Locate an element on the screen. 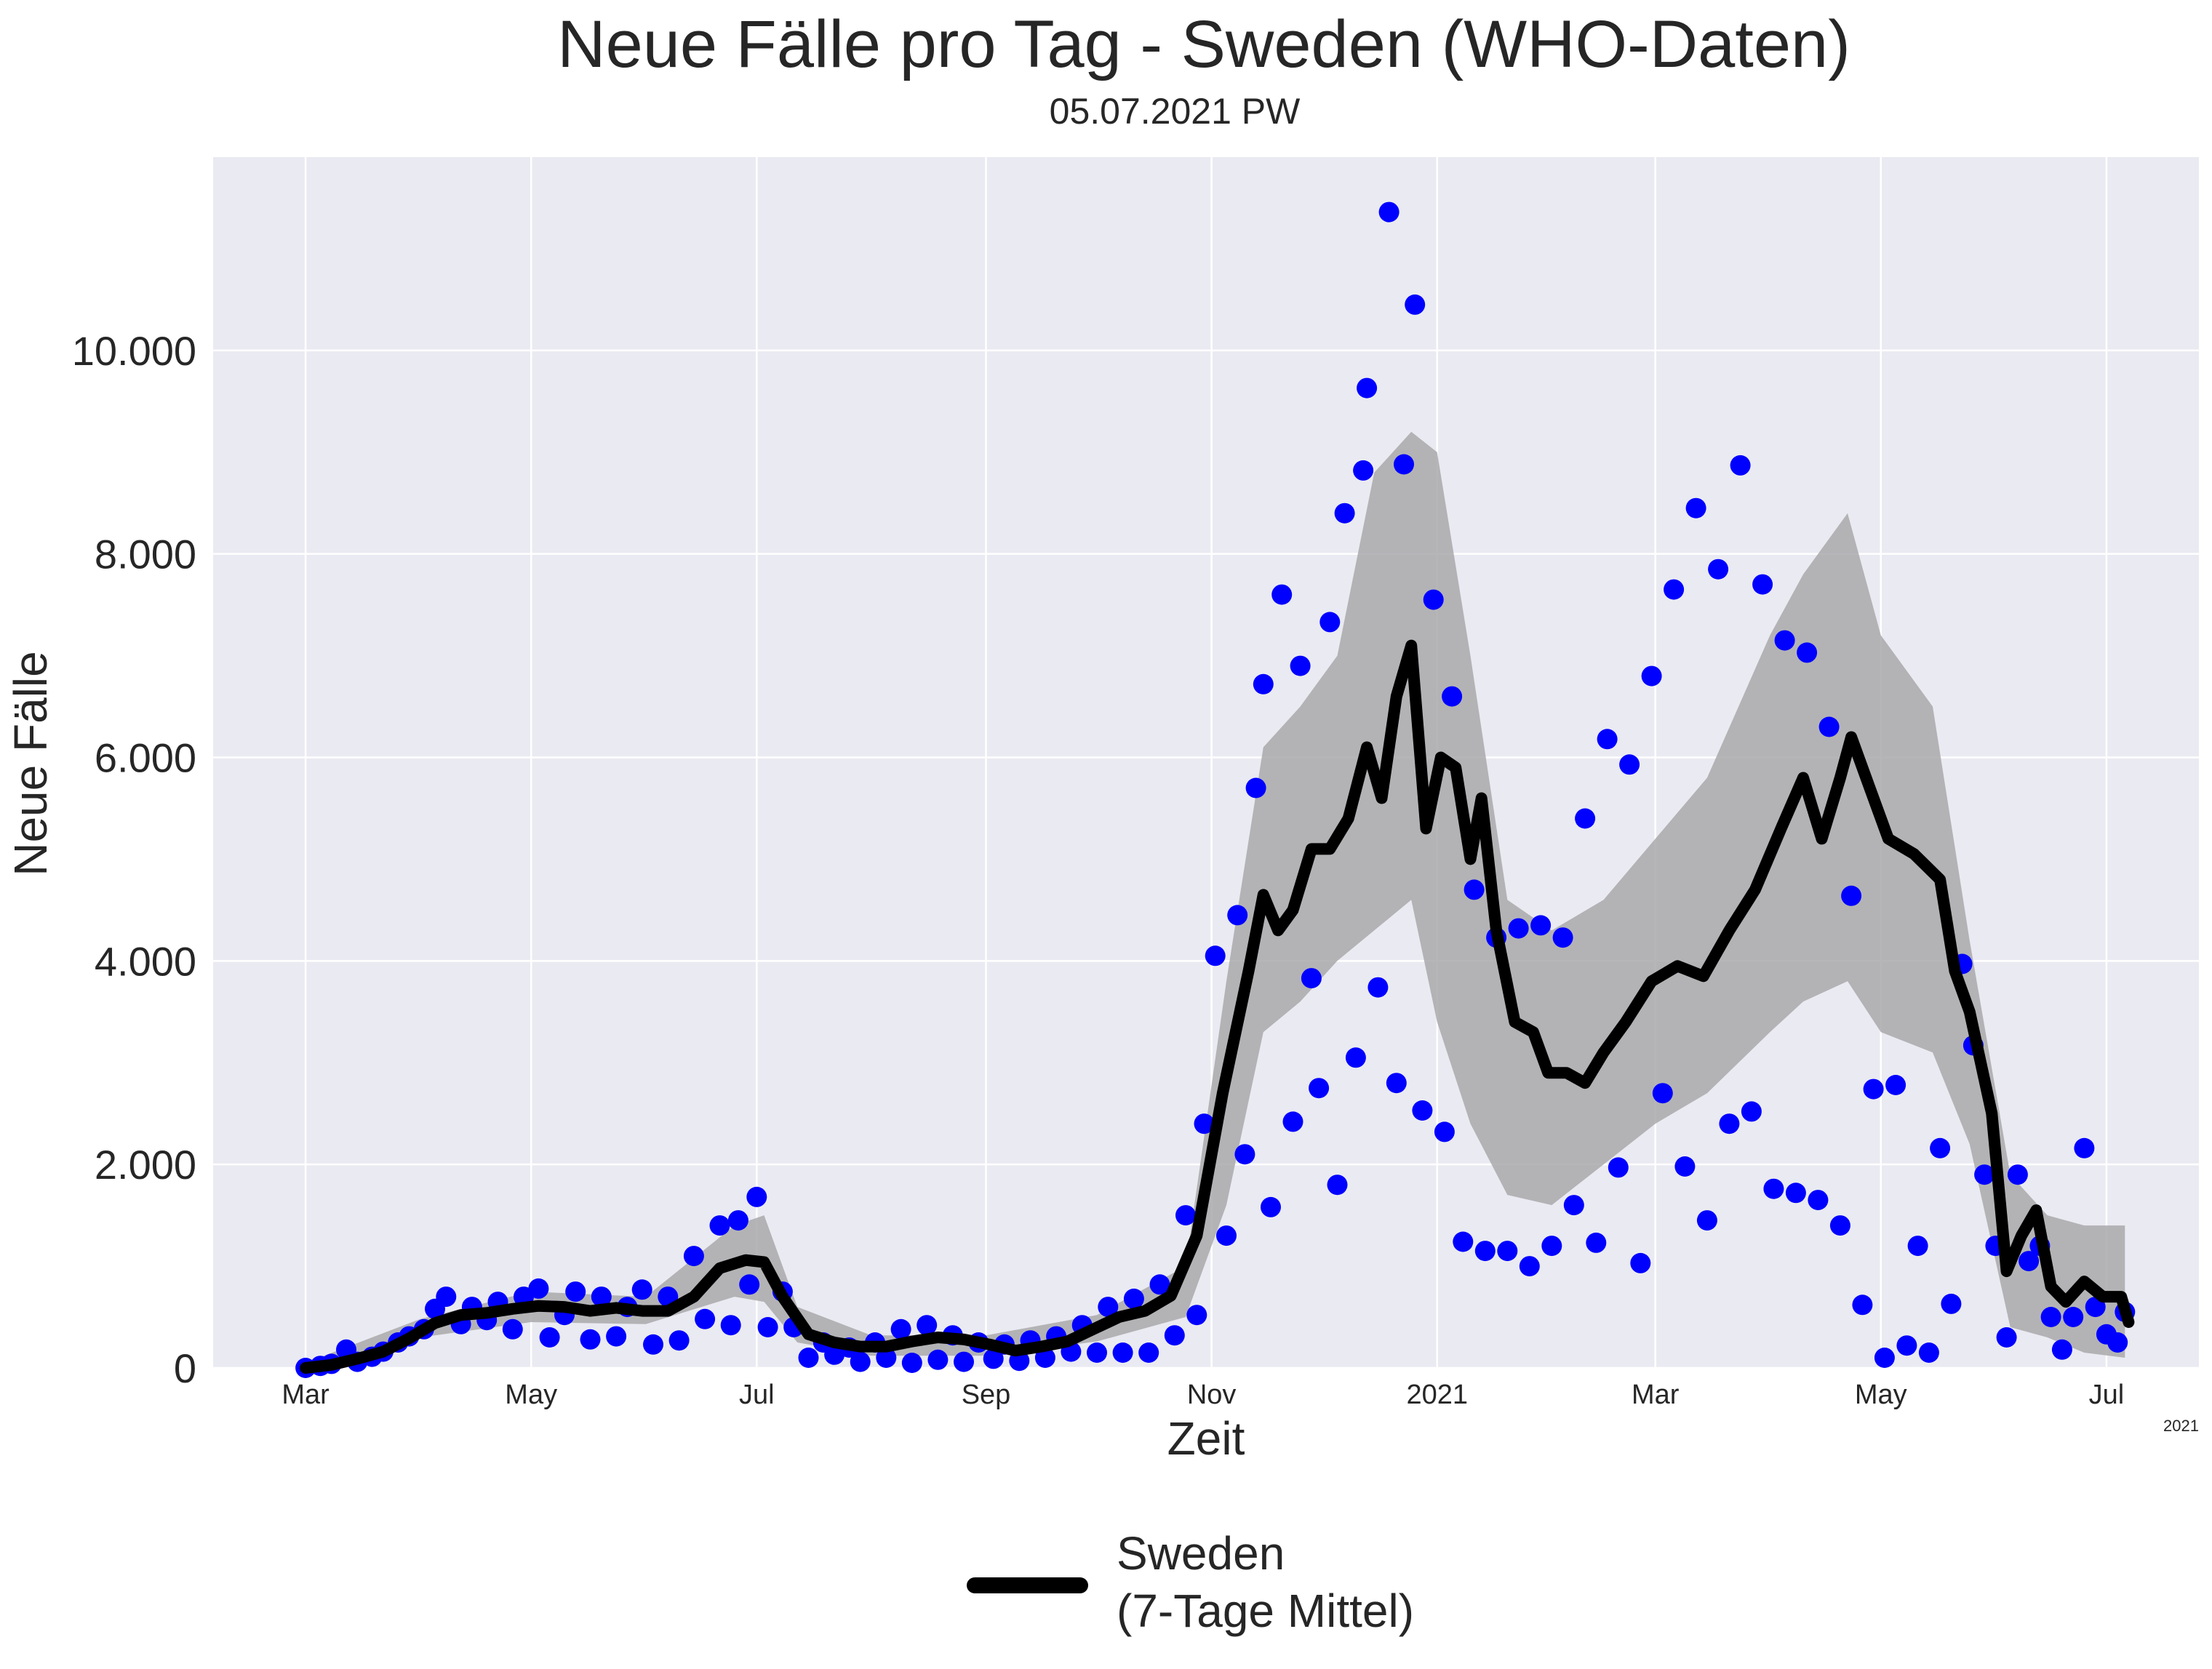 This screenshot has width=2212, height=1669. legend: Sweden (7-Tage Mittel) is located at coordinates (1190, 1582).